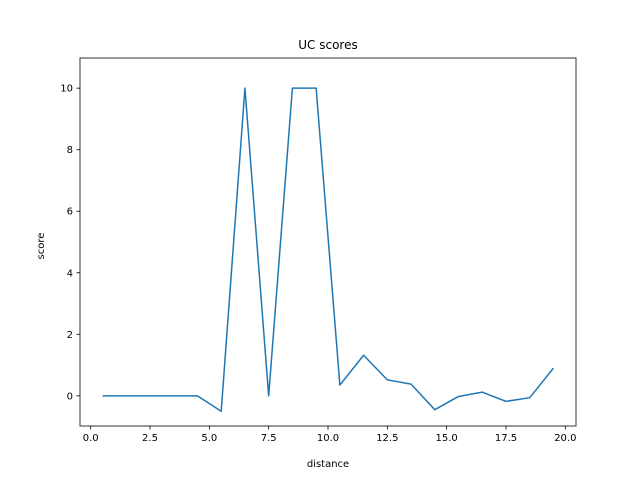  Describe the element at coordinates (70, 273) in the screenshot. I see `y-tick-label: 4` at that location.